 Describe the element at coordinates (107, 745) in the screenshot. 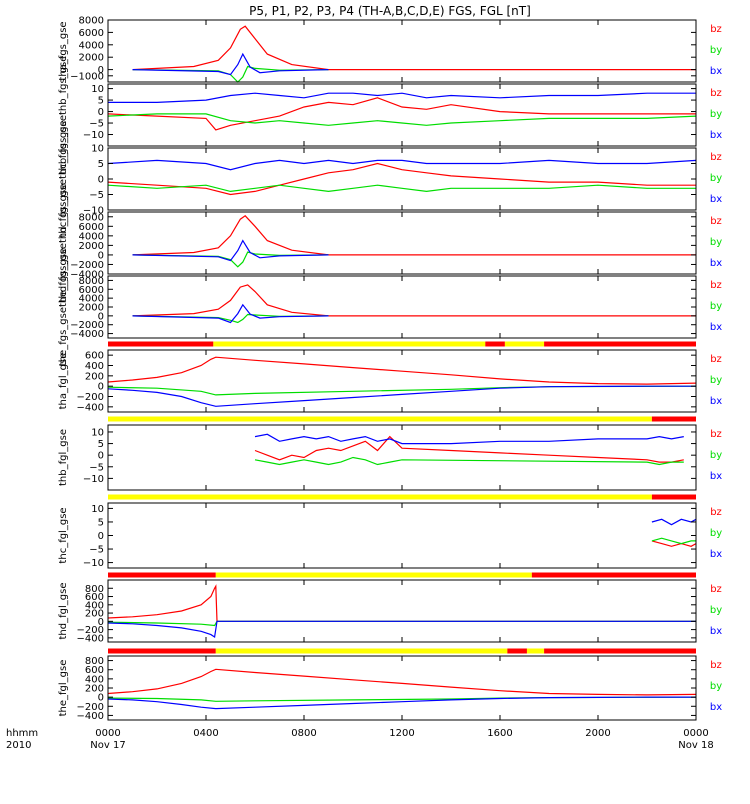

I see `x-date-start: Nov 17` at that location.